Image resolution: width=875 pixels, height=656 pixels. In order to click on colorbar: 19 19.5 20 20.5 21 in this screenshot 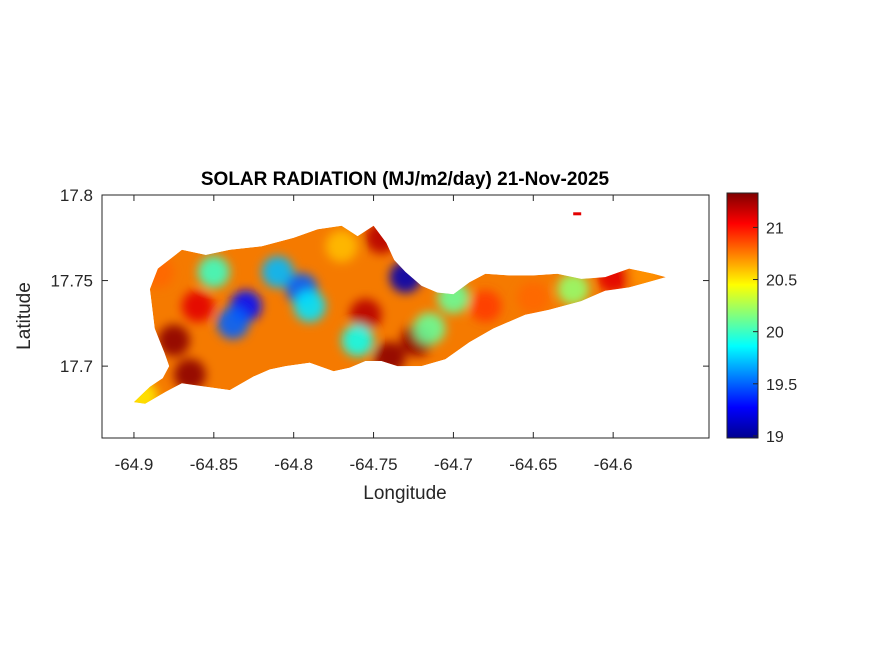, I will do `click(761, 319)`.